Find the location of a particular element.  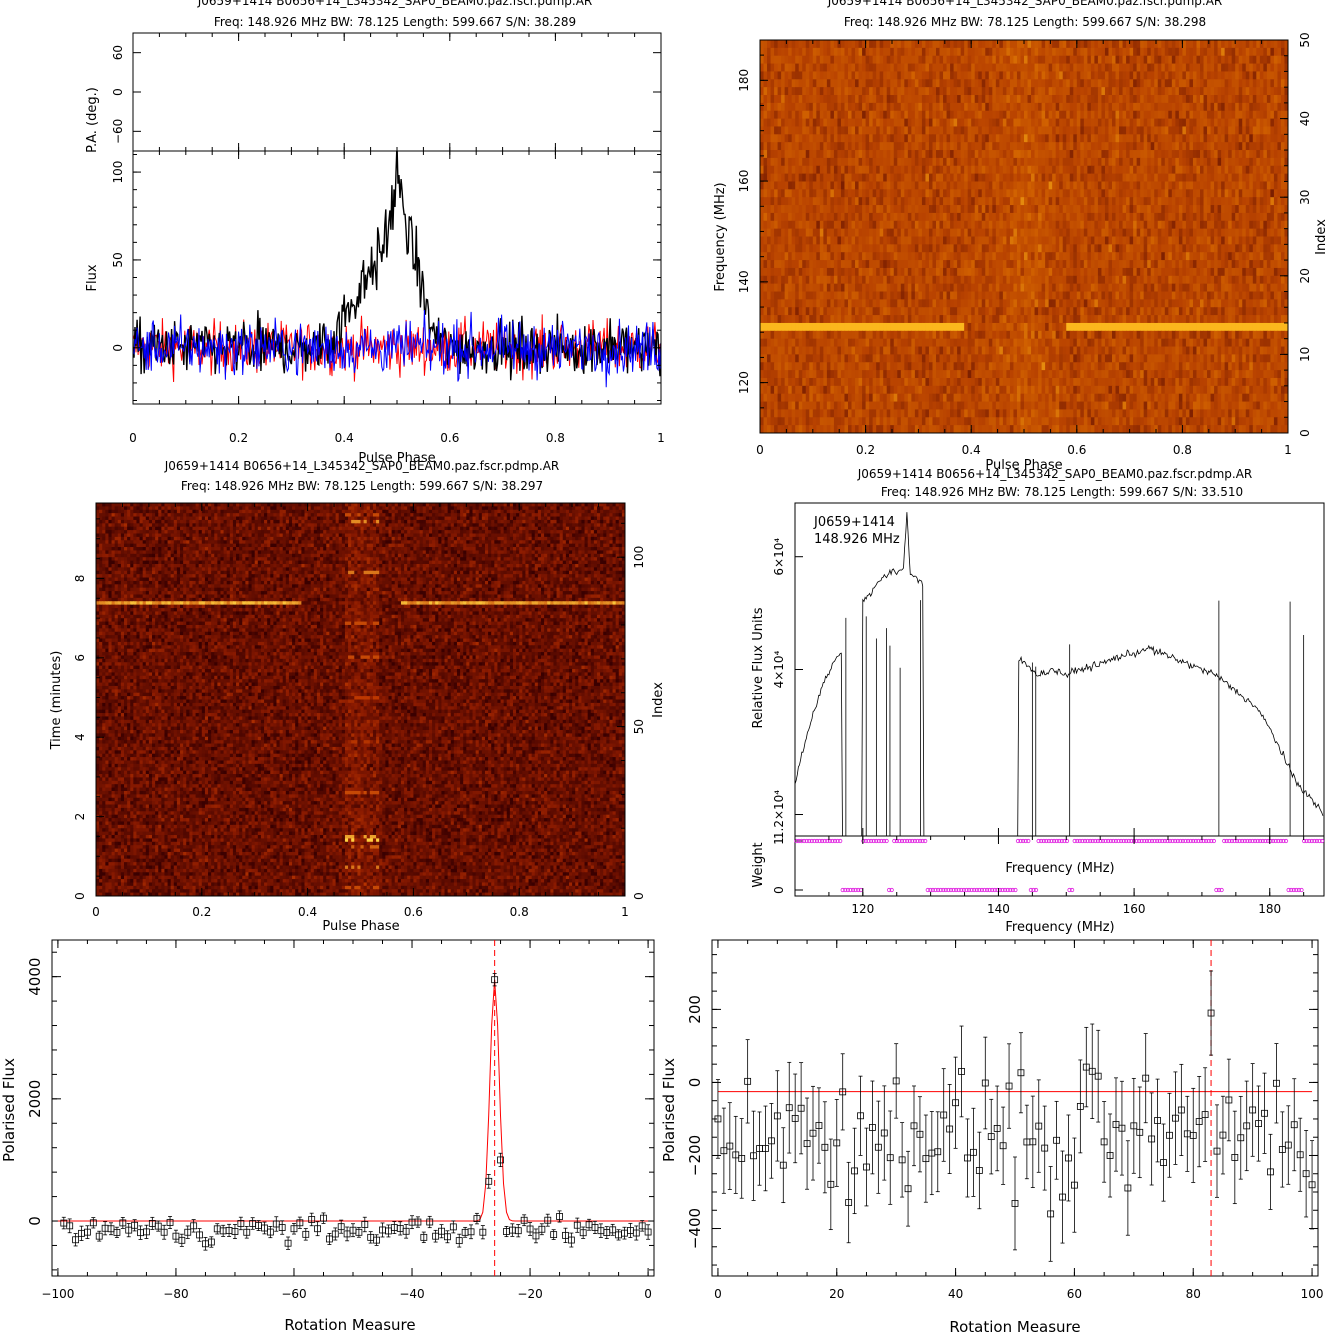

pa-ytick-label: −60 is located at coordinates (118, 131).